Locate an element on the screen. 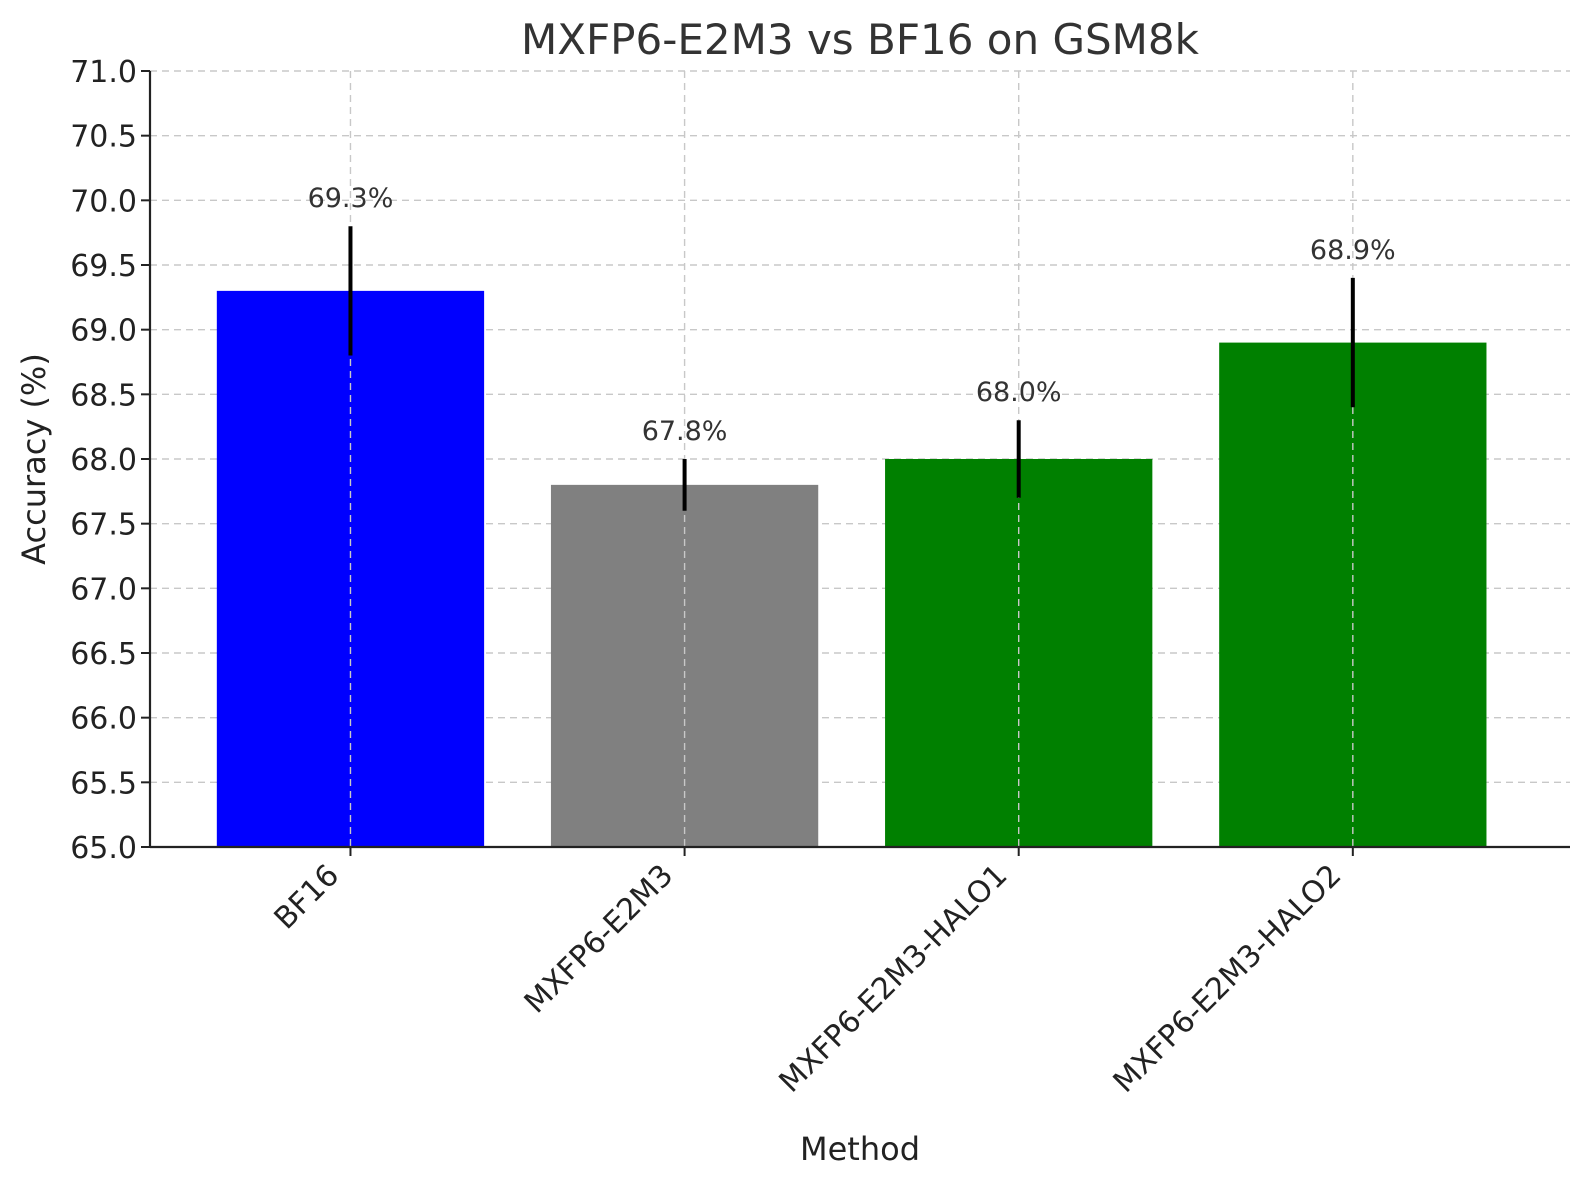 The image size is (1580, 1180). x-tick-label: BF16 is located at coordinates (307, 897).